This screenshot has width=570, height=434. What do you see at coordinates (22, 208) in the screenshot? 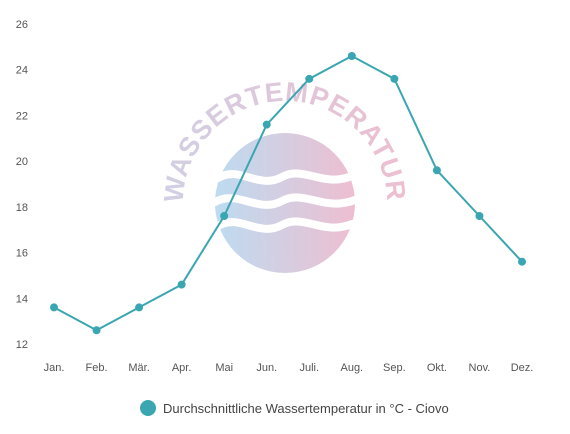
I see `y-tick-label: 18` at bounding box center [22, 208].